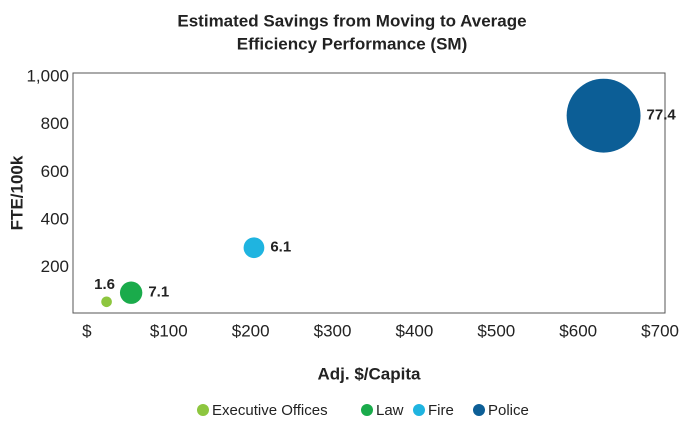 This screenshot has width=690, height=421. Describe the element at coordinates (87, 330) in the screenshot. I see `x-tick-label: $` at that location.